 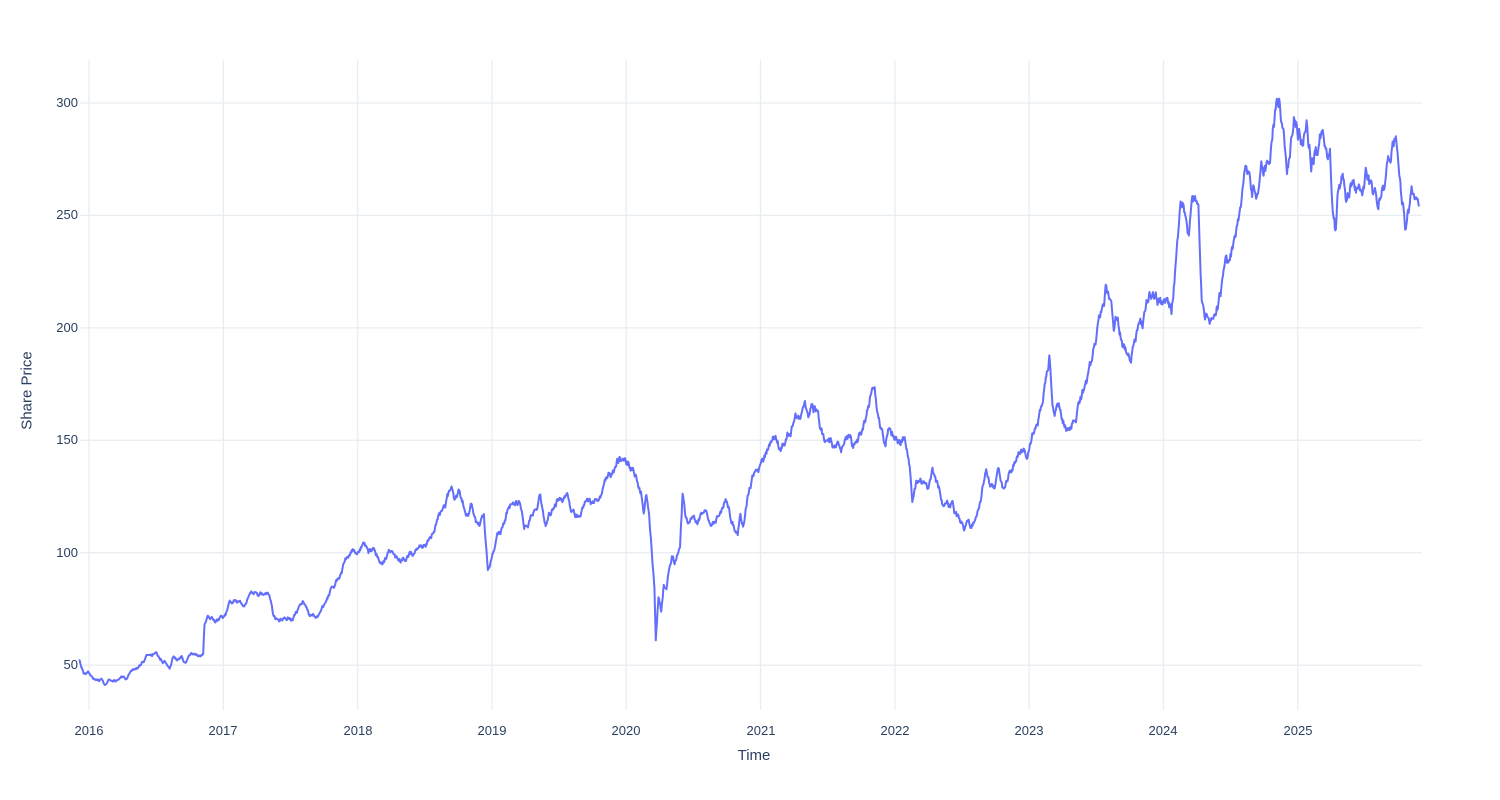 What do you see at coordinates (358, 730) in the screenshot?
I see `x-tick-label: 2018` at bounding box center [358, 730].